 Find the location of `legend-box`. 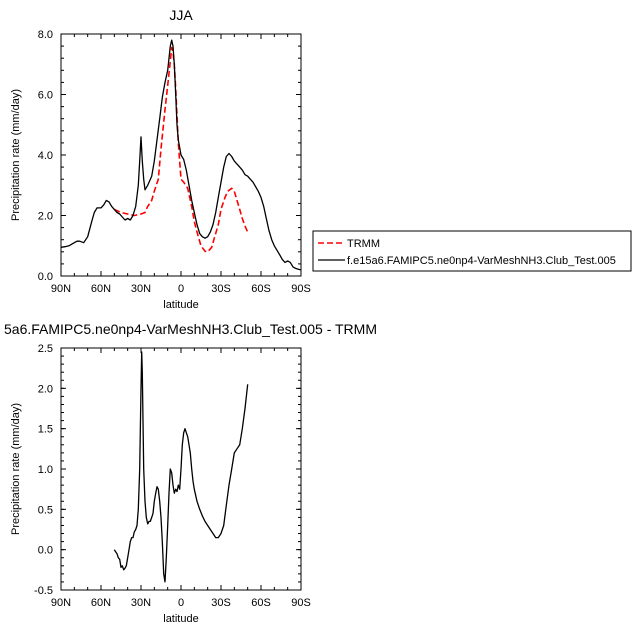

legend-box is located at coordinates (472, 251).